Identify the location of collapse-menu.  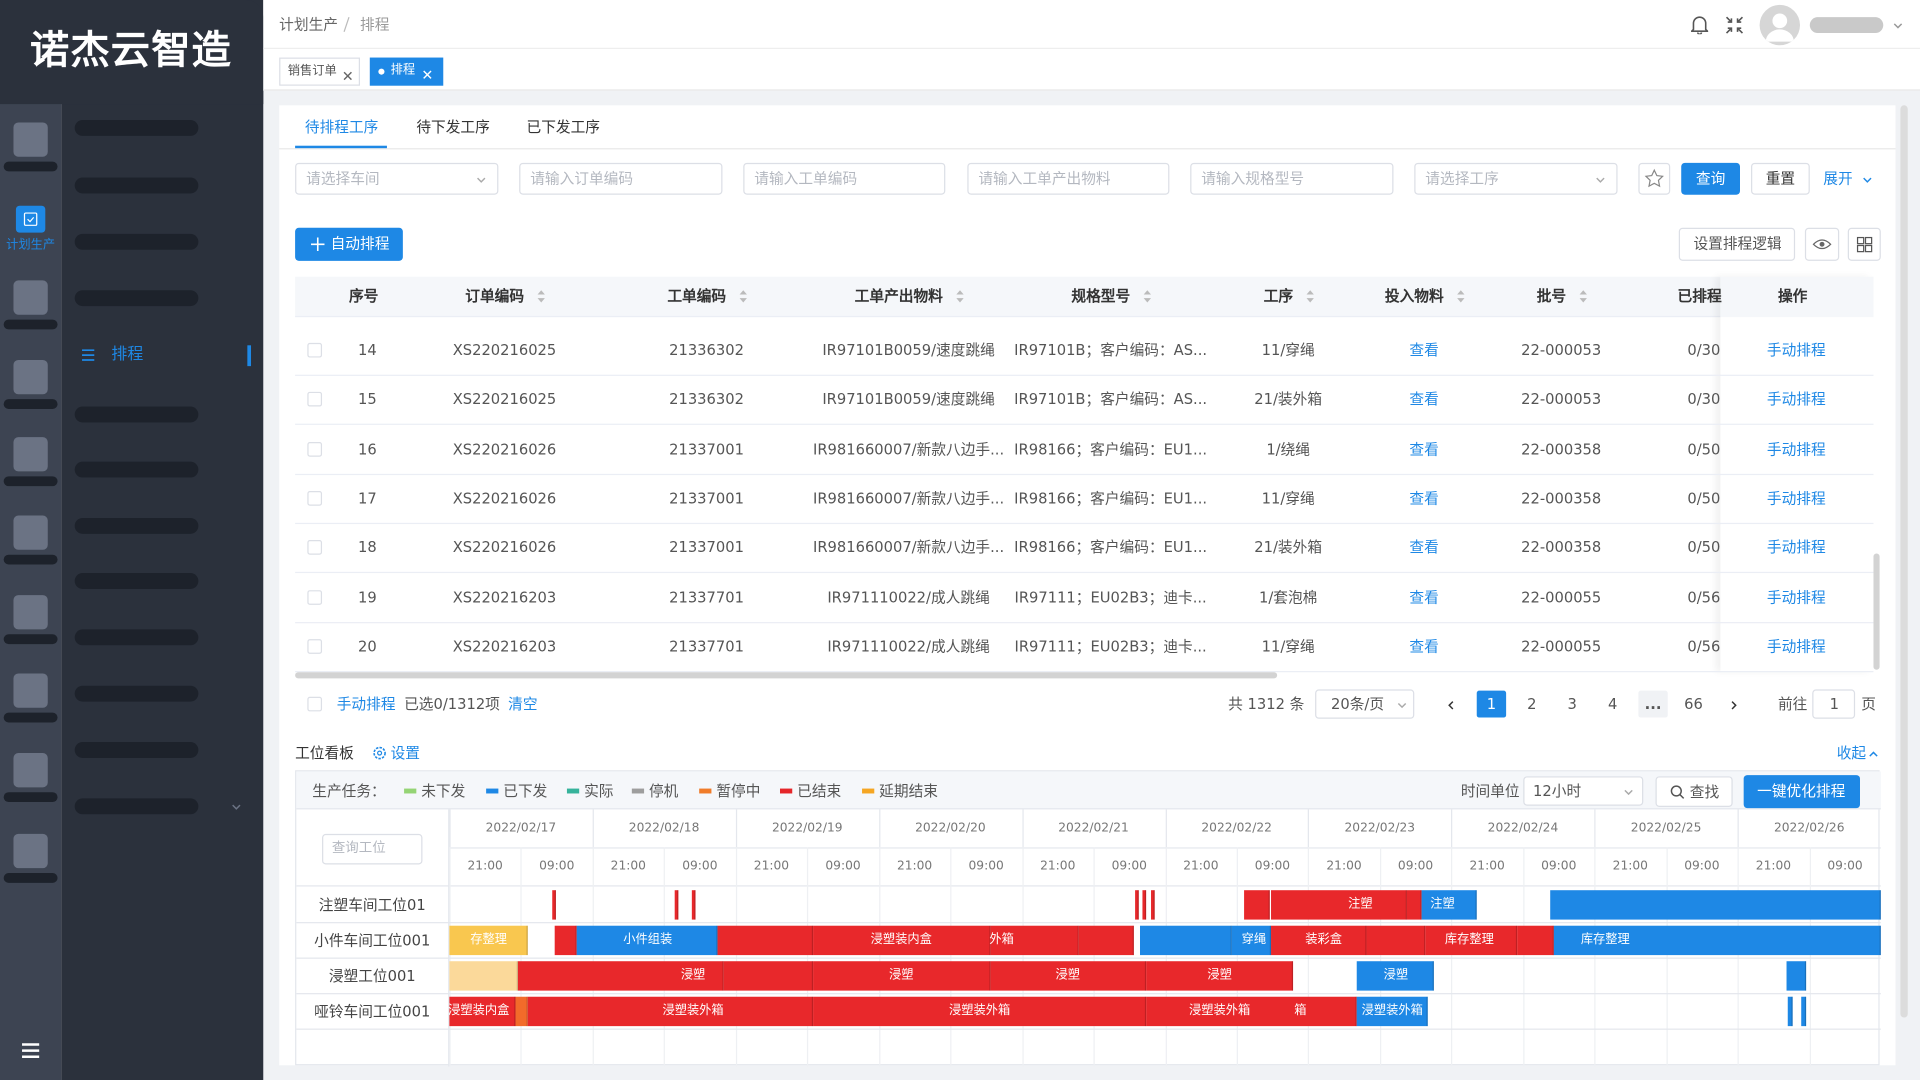
(31, 1052).